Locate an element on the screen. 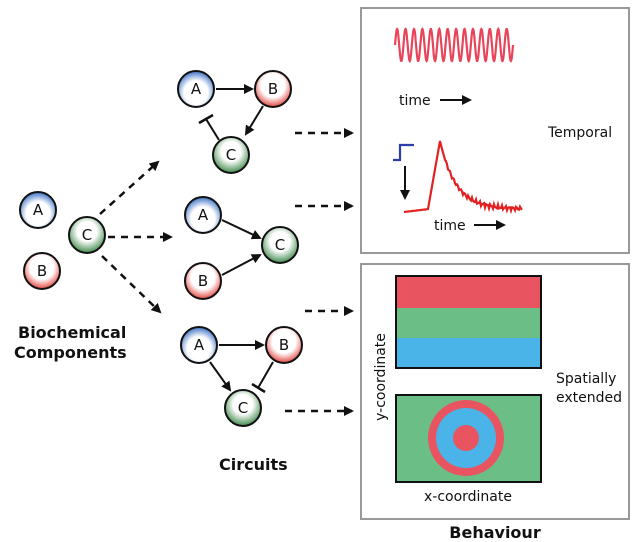 This screenshot has width=636, height=542. circuit2-node-c is located at coordinates (280, 245).